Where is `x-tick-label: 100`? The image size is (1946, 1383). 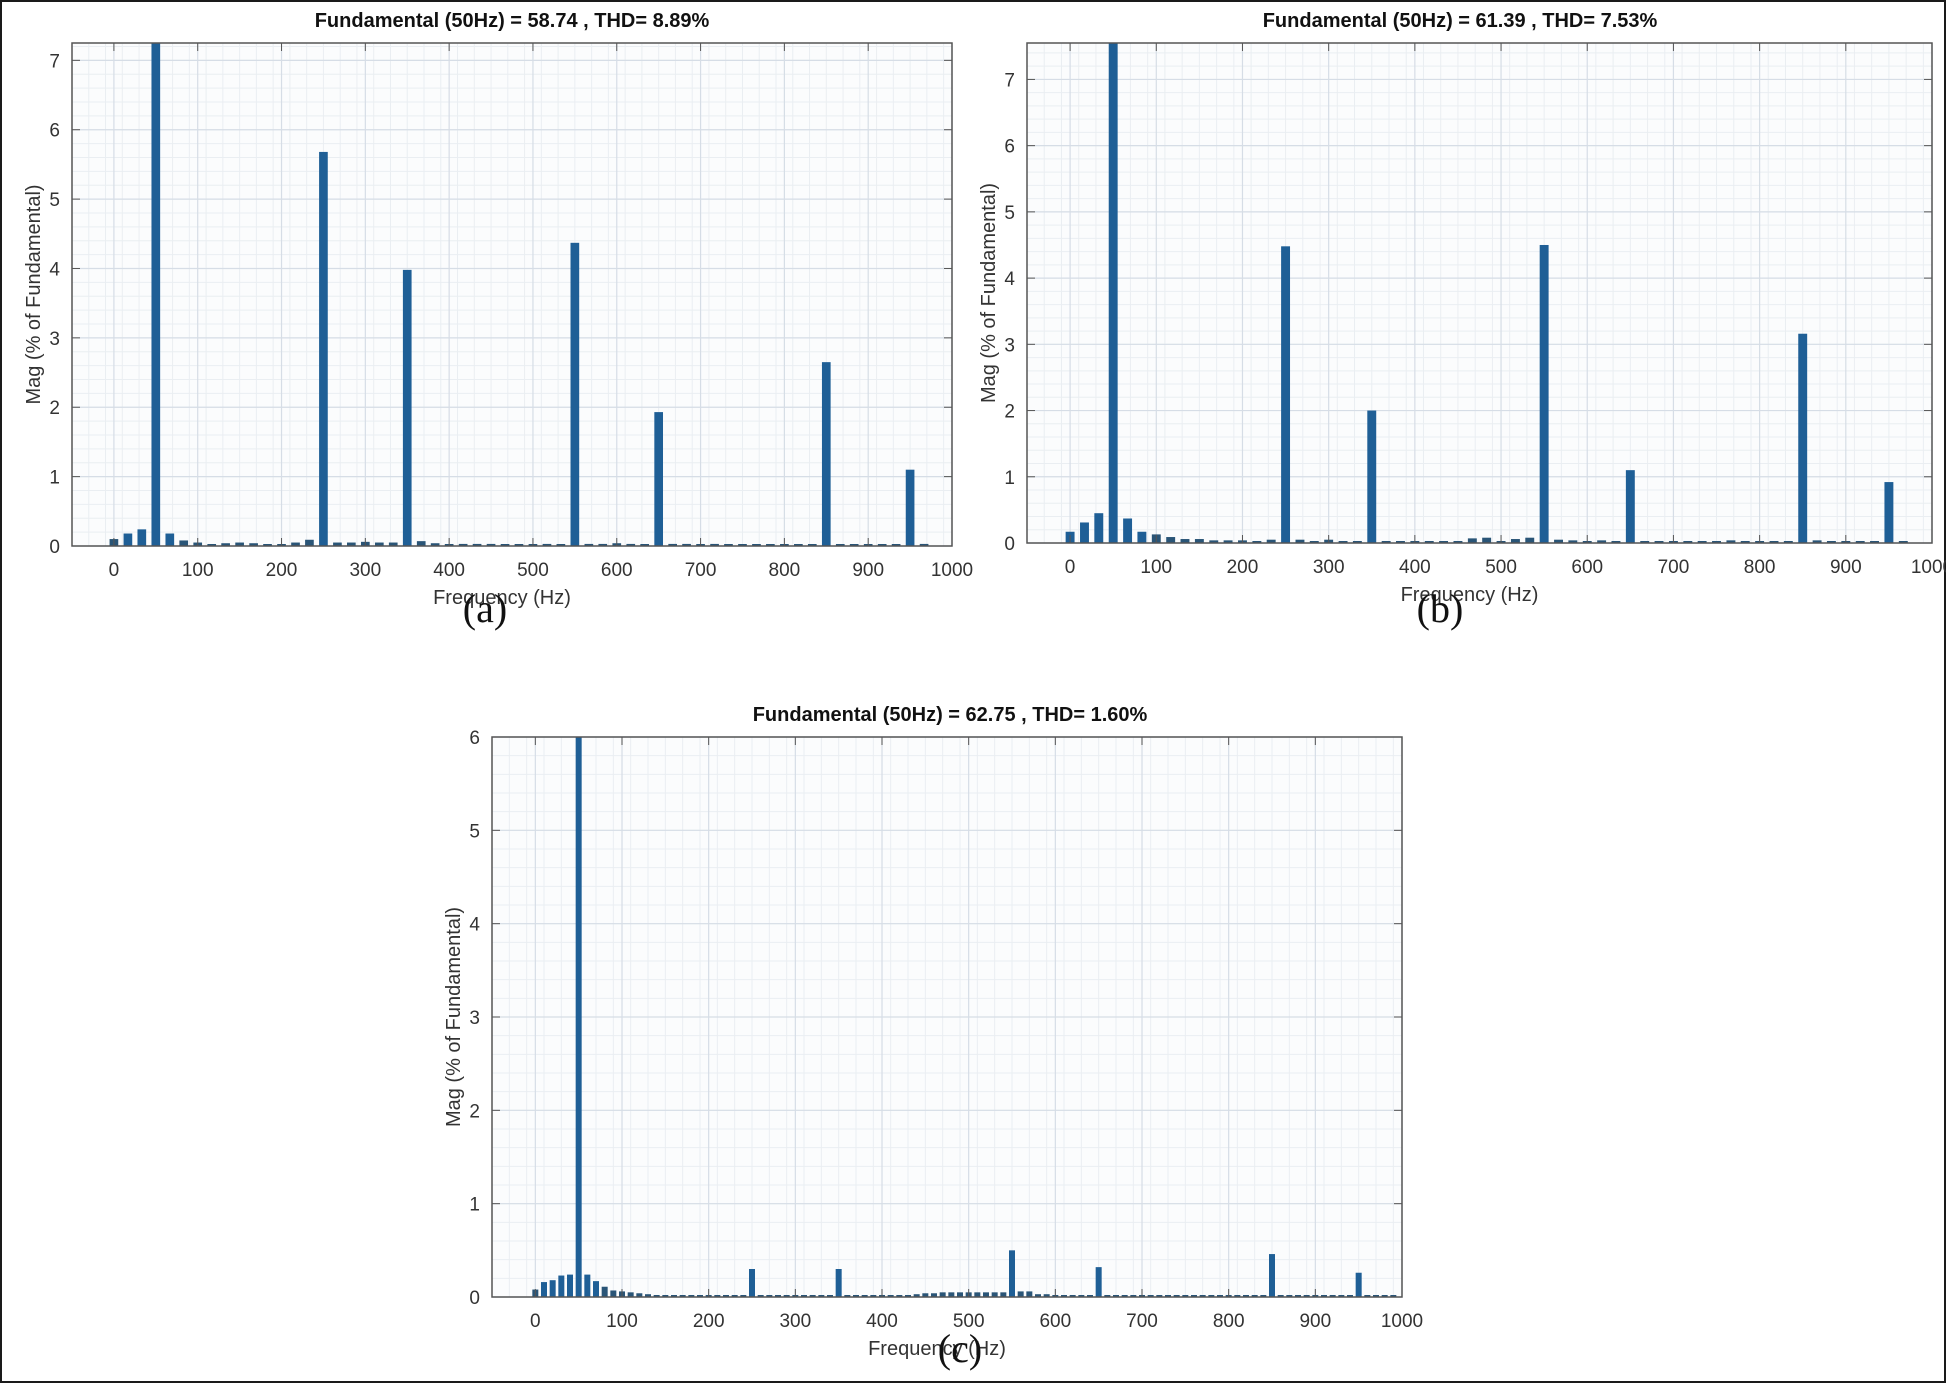
x-tick-label: 100 is located at coordinates (1156, 567).